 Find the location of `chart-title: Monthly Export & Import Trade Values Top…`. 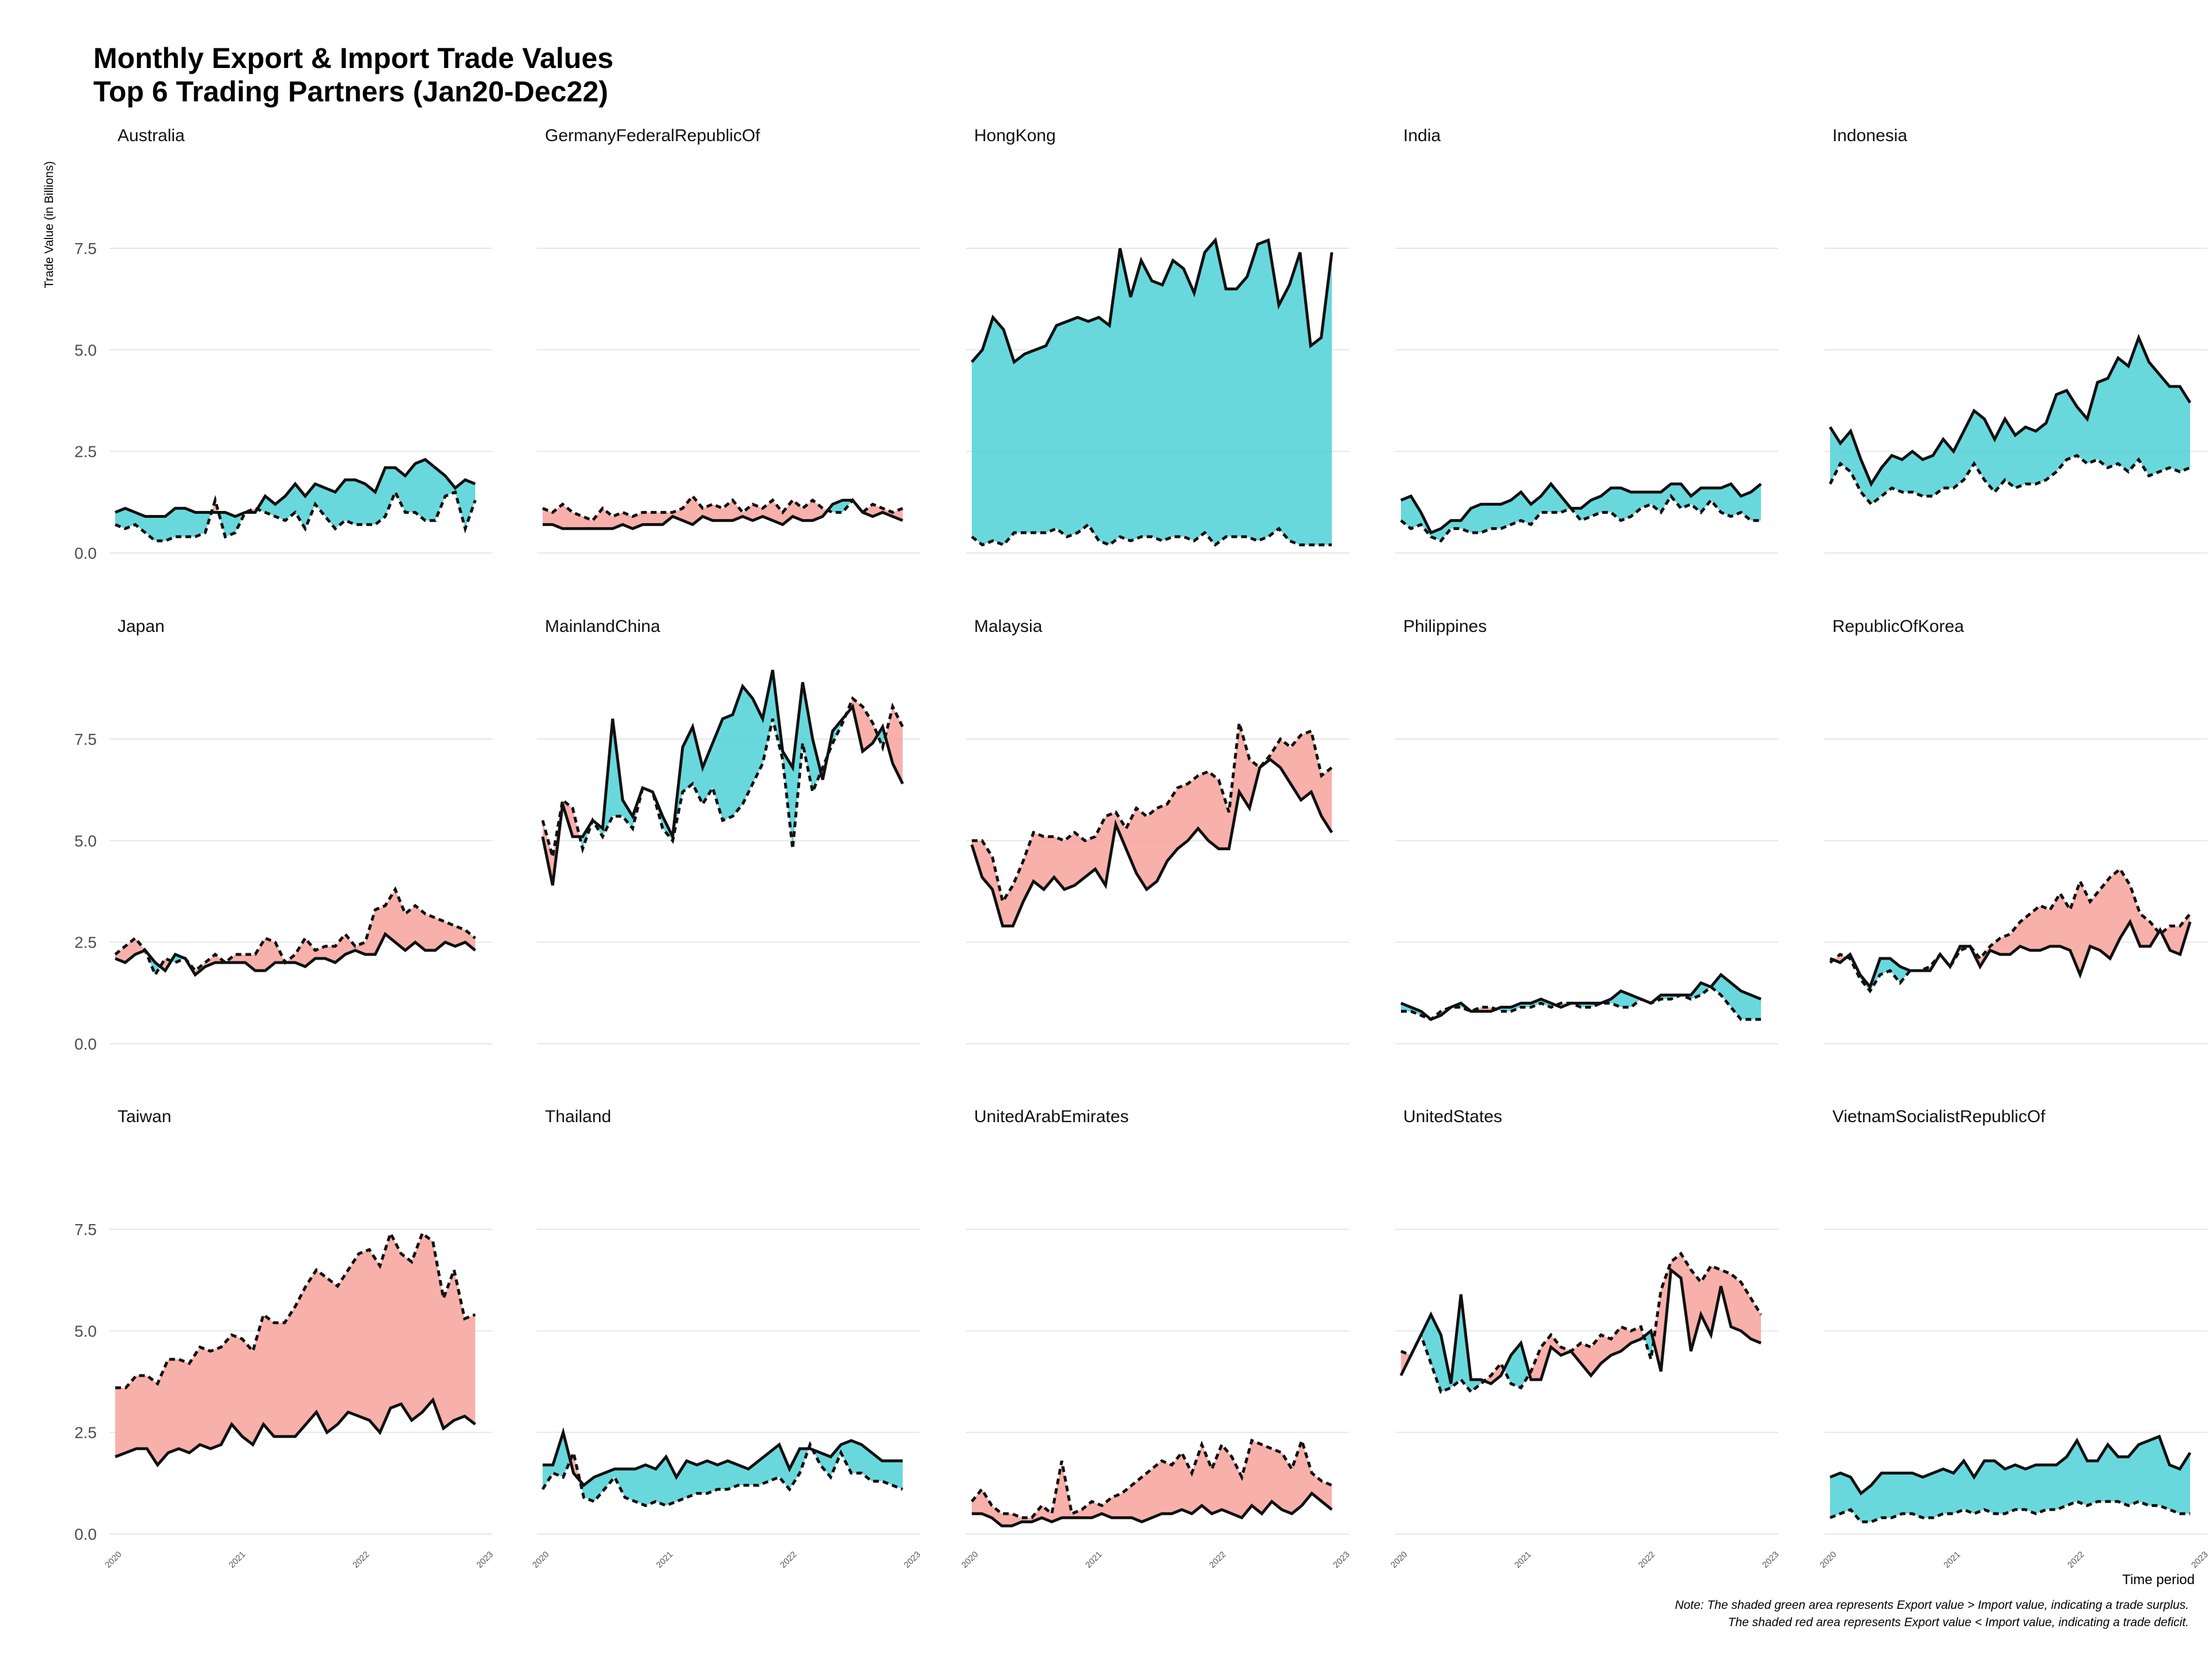

chart-title: Monthly Export & Import Trade Values Top… is located at coordinates (353, 74).